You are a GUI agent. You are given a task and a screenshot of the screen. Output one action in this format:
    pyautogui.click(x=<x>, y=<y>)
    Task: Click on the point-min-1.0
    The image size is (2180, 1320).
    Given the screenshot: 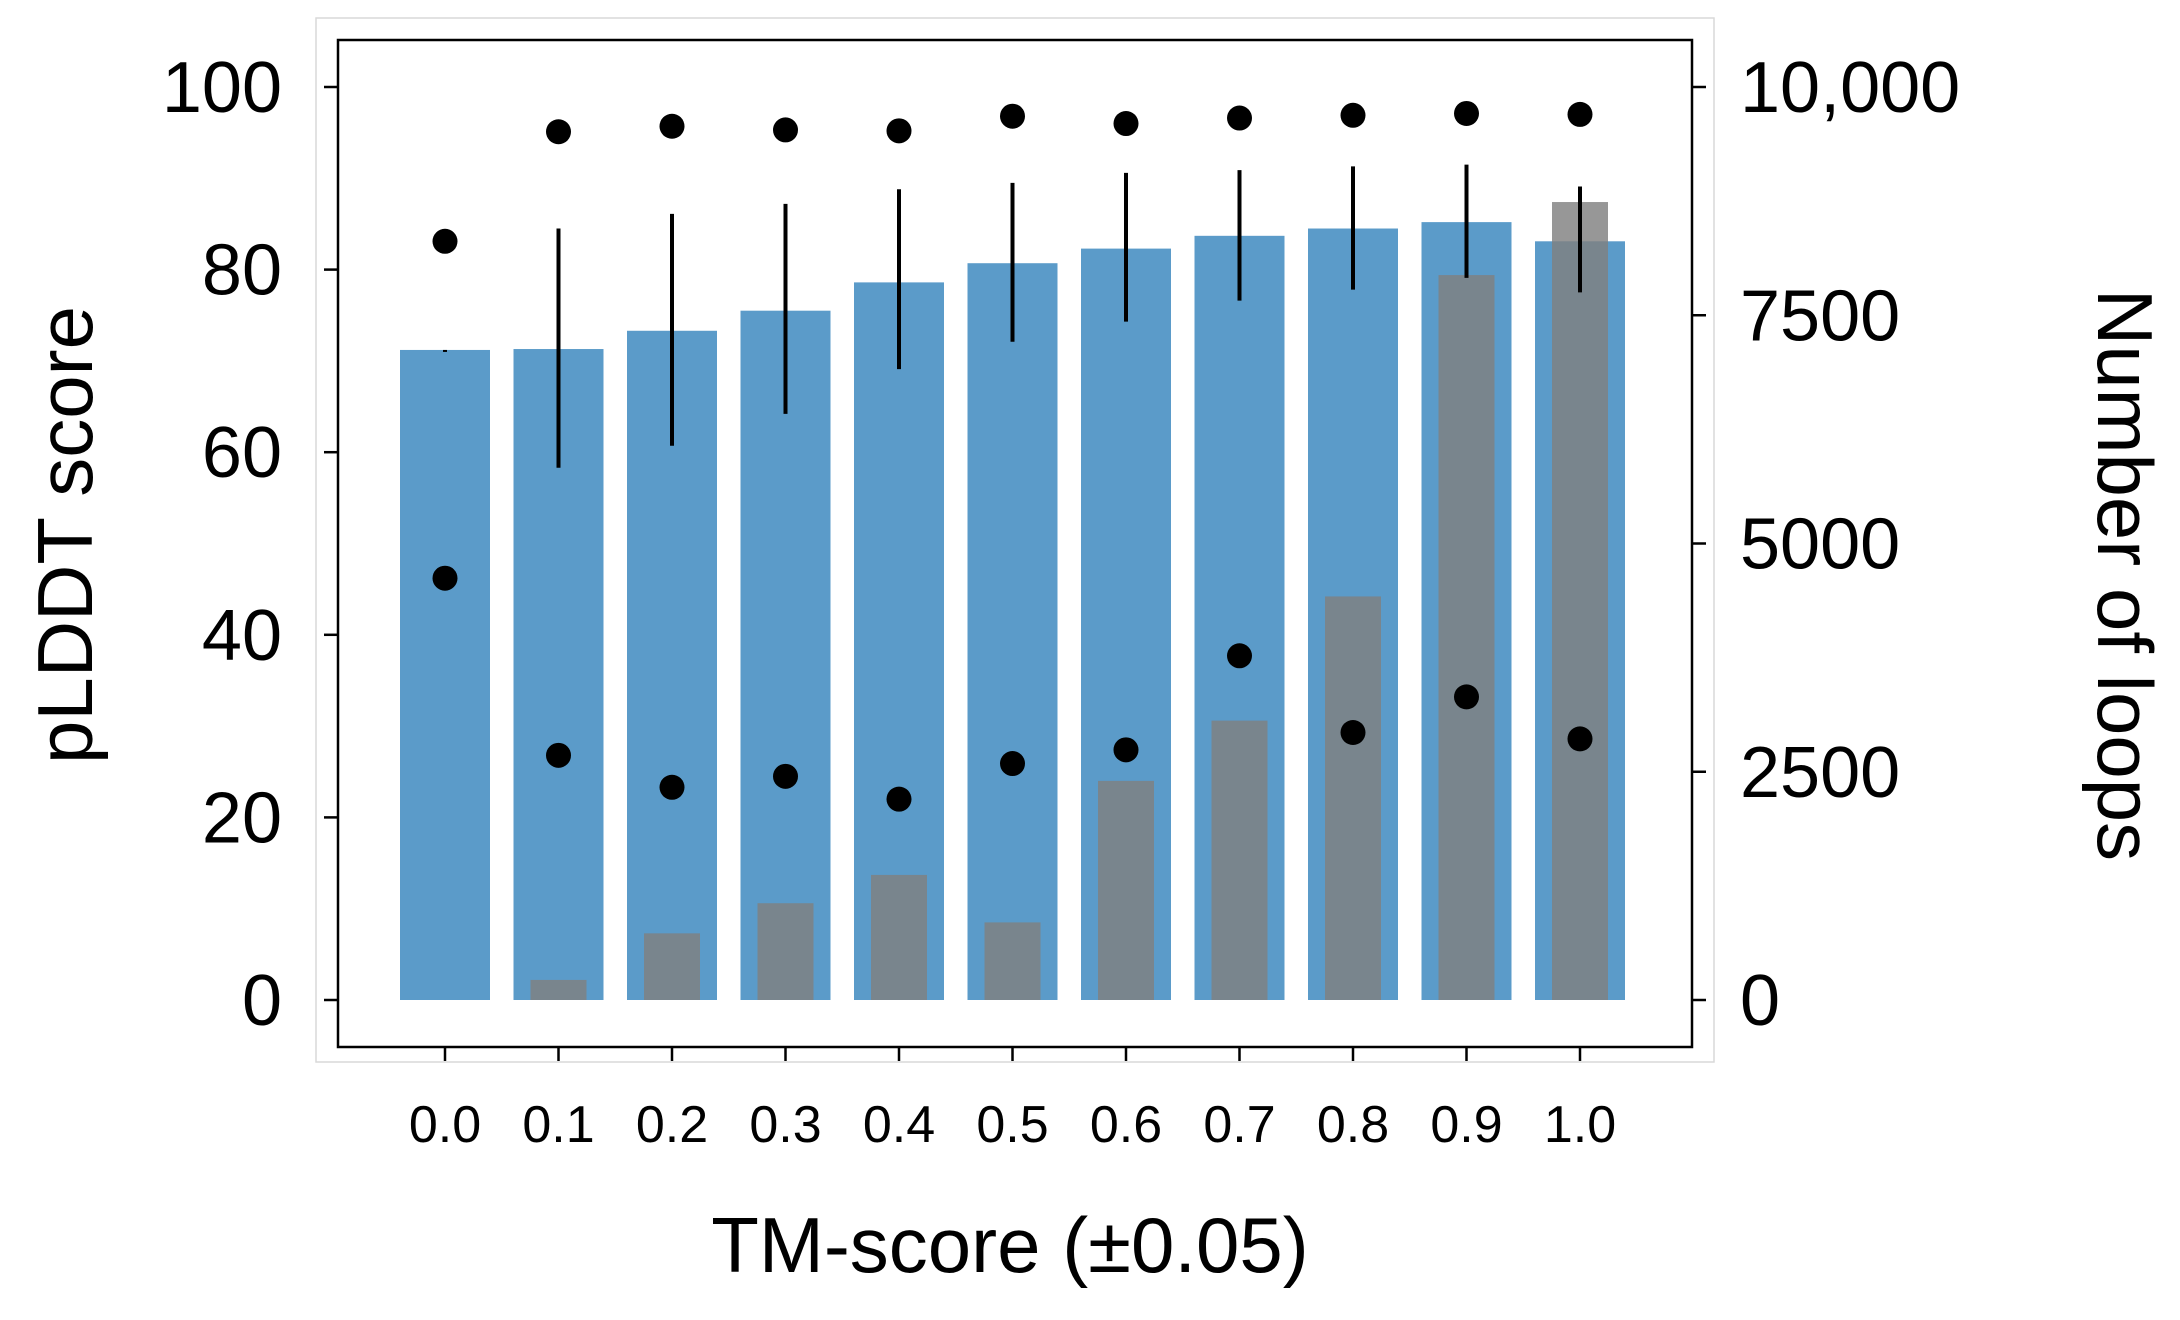 What is the action you would take?
    pyautogui.click(x=1580, y=739)
    